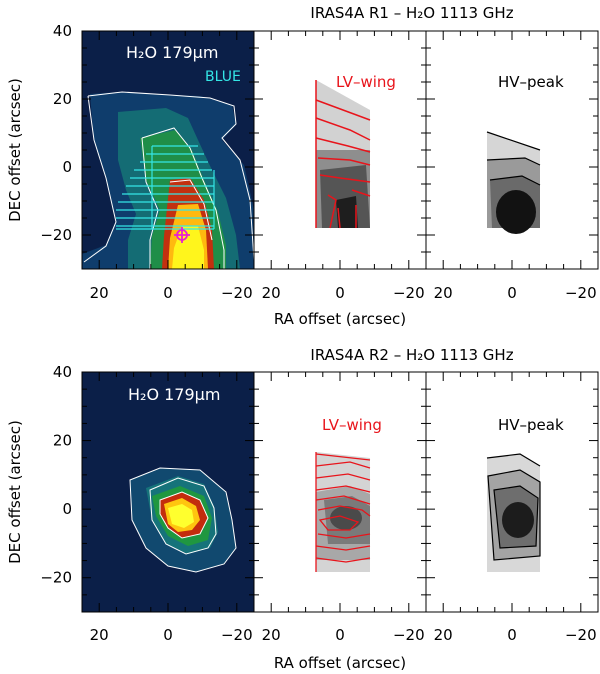  I want to click on source-marker, so click(182, 235).